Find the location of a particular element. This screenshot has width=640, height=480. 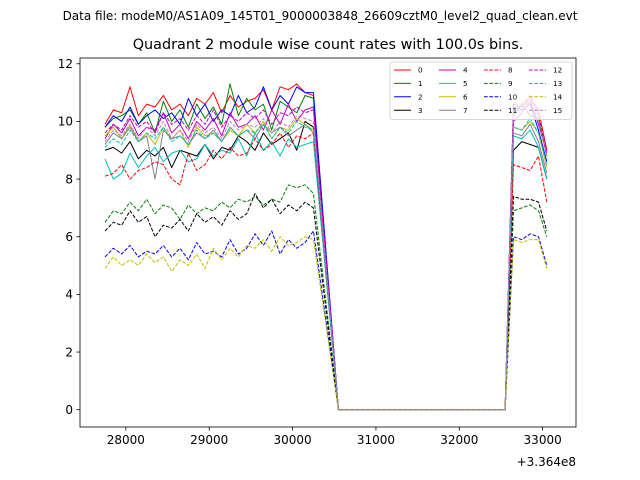

legend-label-4: 4 is located at coordinates (465, 70).